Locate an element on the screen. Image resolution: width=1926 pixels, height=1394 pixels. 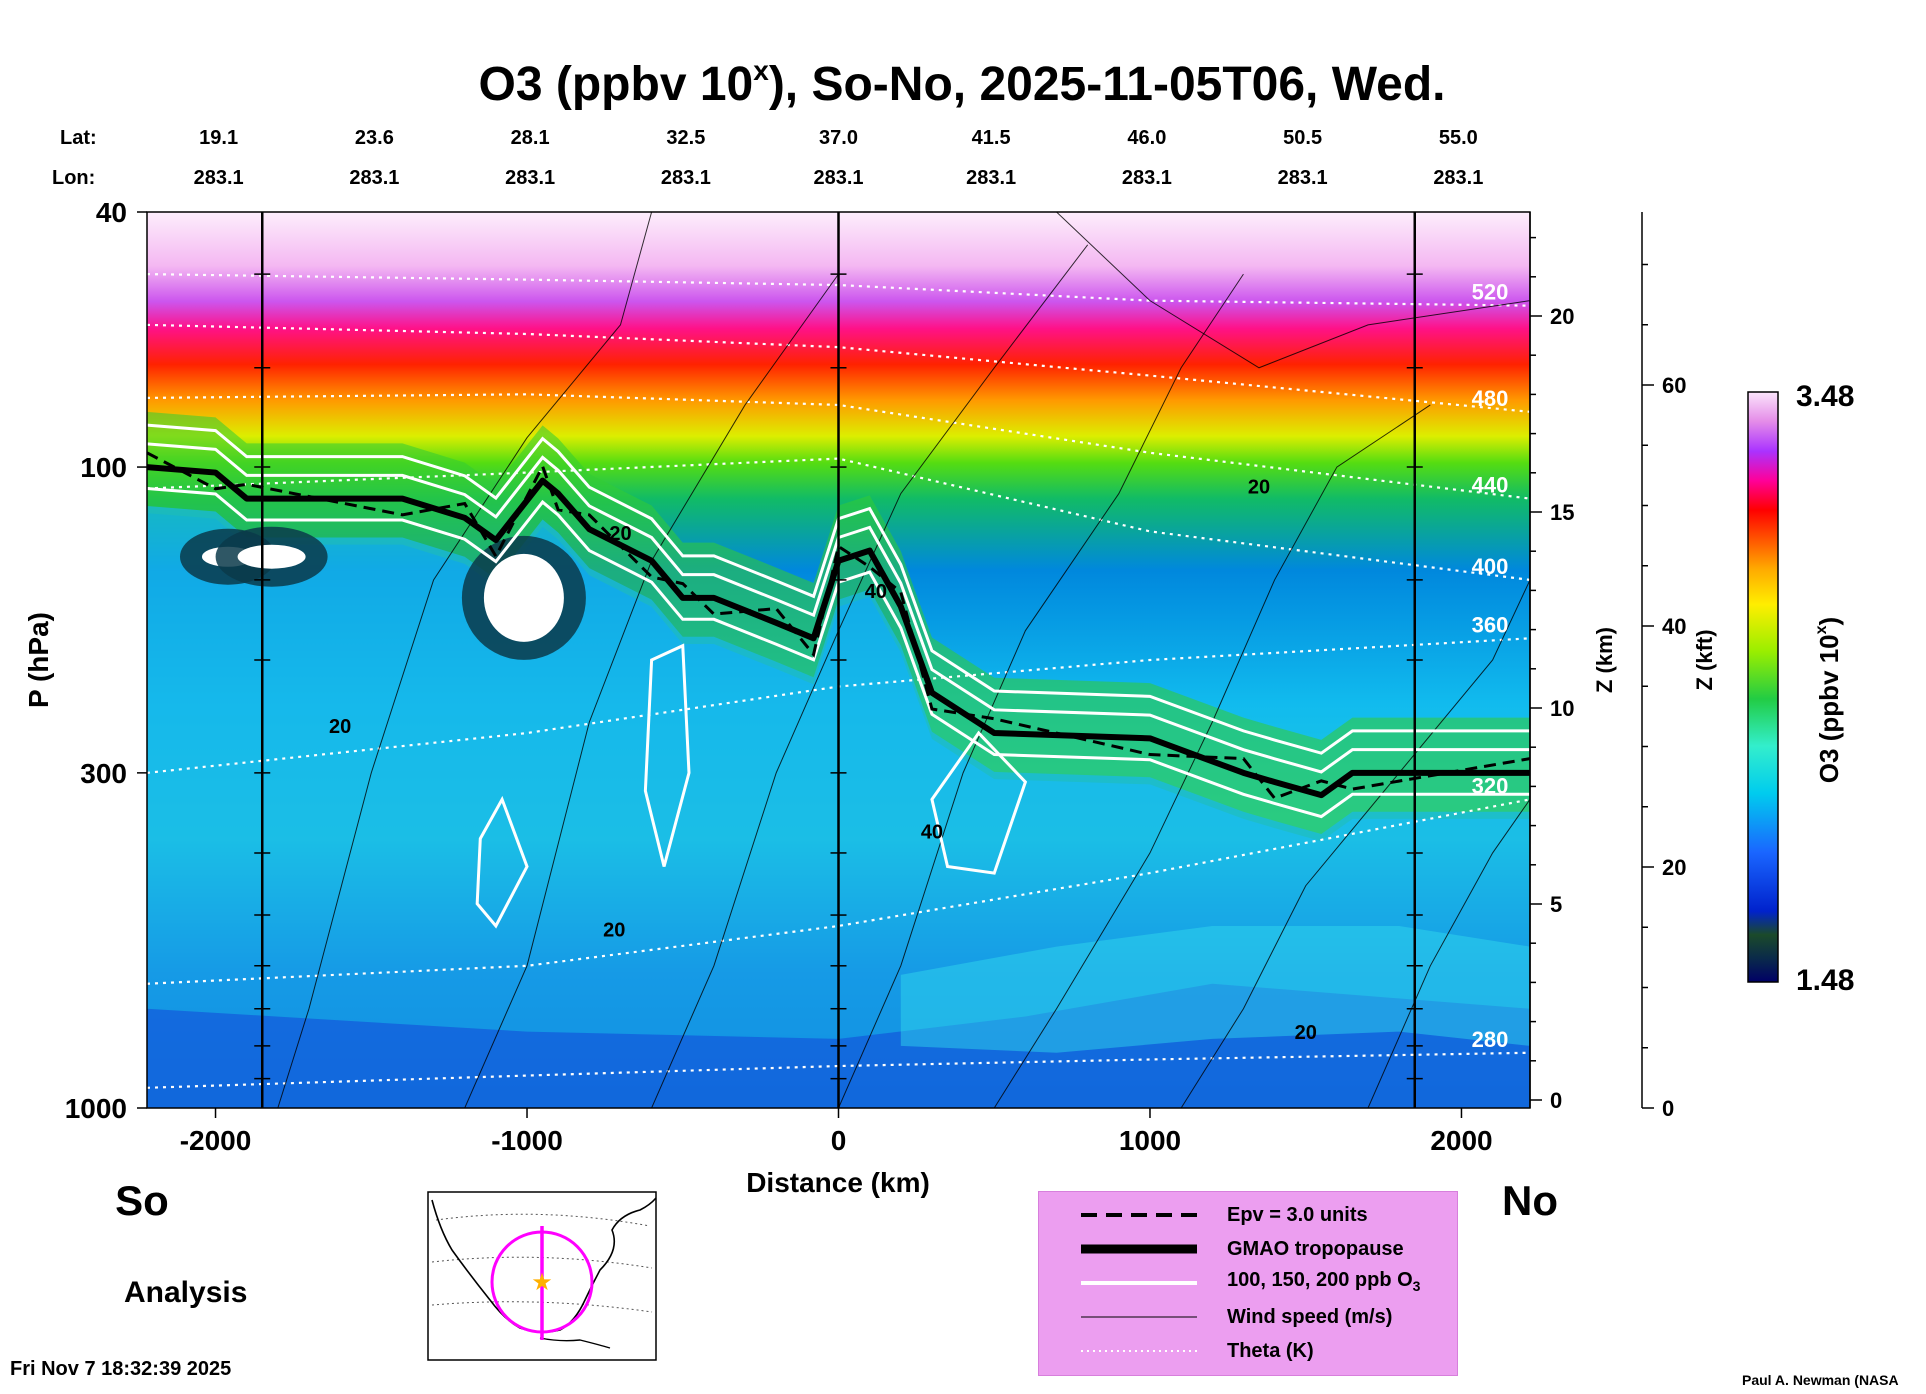
lat-value: 32.5 is located at coordinates (685, 138).